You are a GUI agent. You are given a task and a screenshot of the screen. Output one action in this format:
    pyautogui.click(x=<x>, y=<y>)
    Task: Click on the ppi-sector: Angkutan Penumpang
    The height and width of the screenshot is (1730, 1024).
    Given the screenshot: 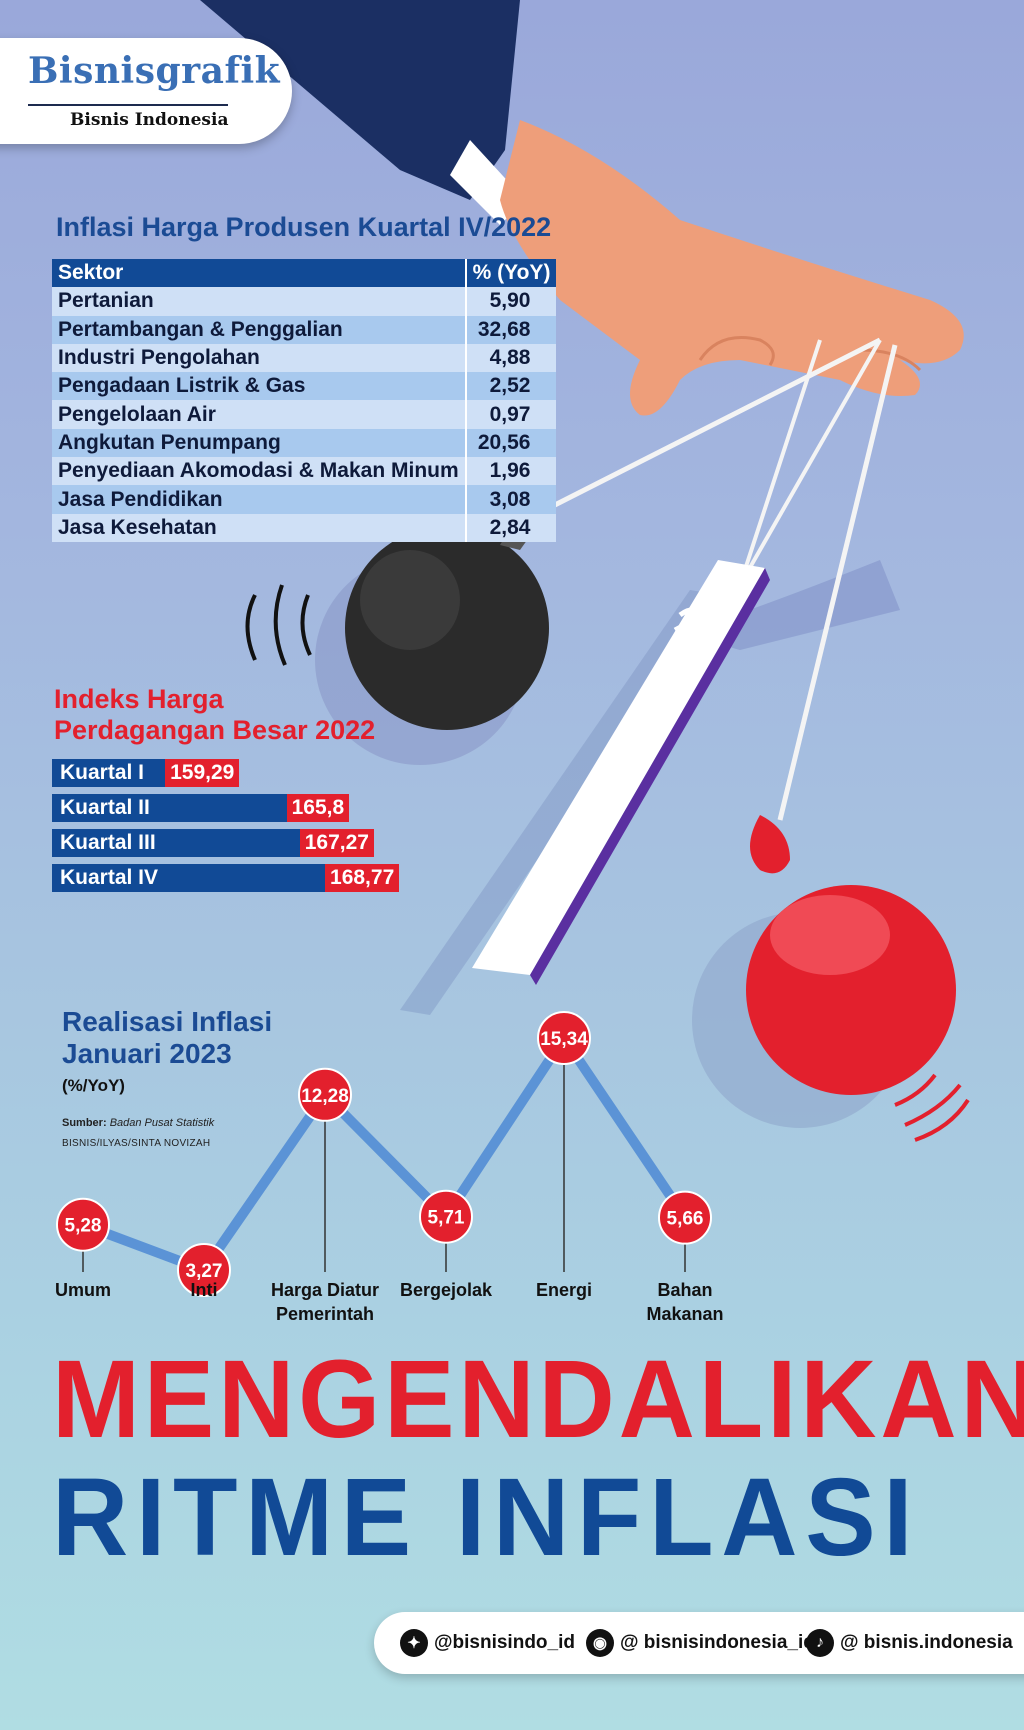 What is the action you would take?
    pyautogui.click(x=258, y=443)
    